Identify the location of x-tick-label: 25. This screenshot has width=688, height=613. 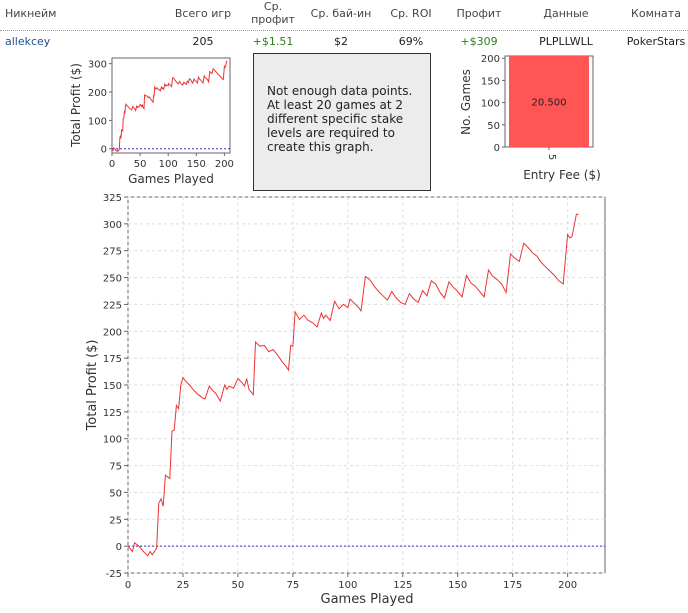
(183, 585).